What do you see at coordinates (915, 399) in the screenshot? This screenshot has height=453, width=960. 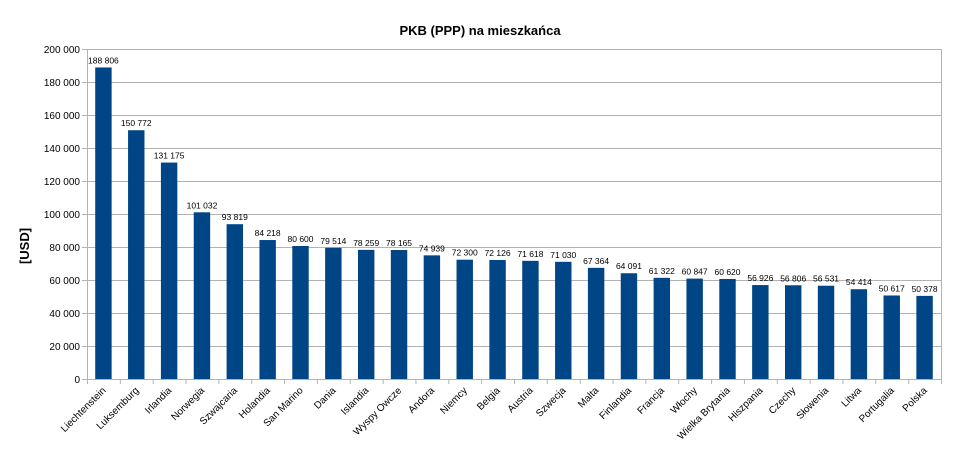 I see `x-tick-label: Polska` at bounding box center [915, 399].